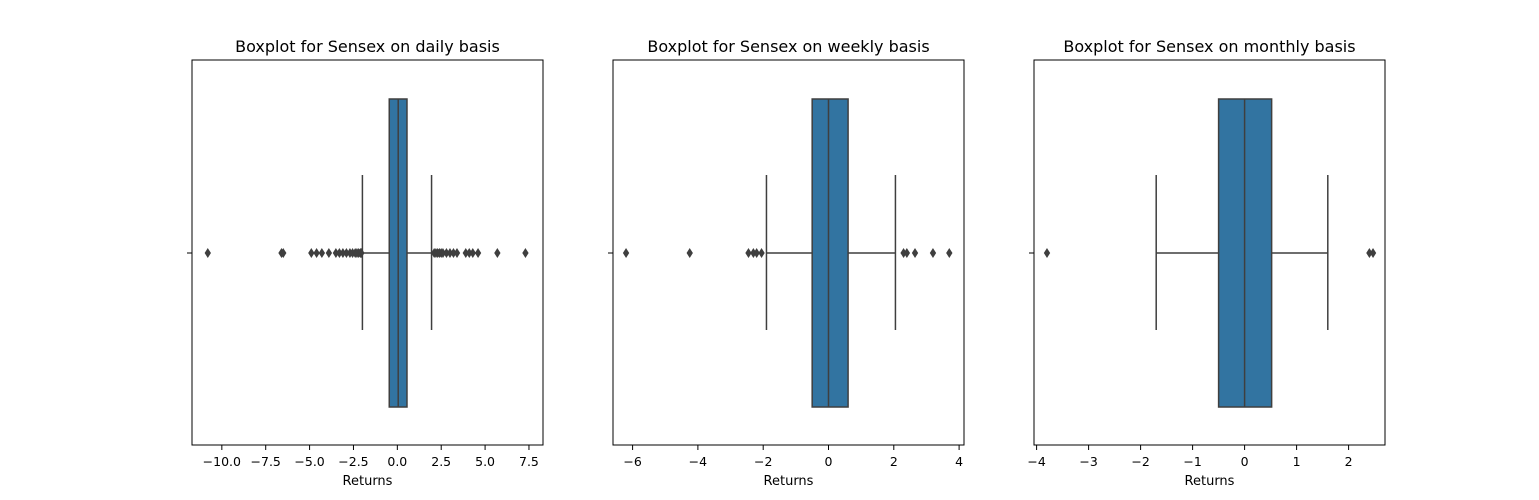 The image size is (1539, 500). Describe the element at coordinates (1209, 46) in the screenshot. I see `chart-title: Boxplot for Sensex on monthly basis` at that location.